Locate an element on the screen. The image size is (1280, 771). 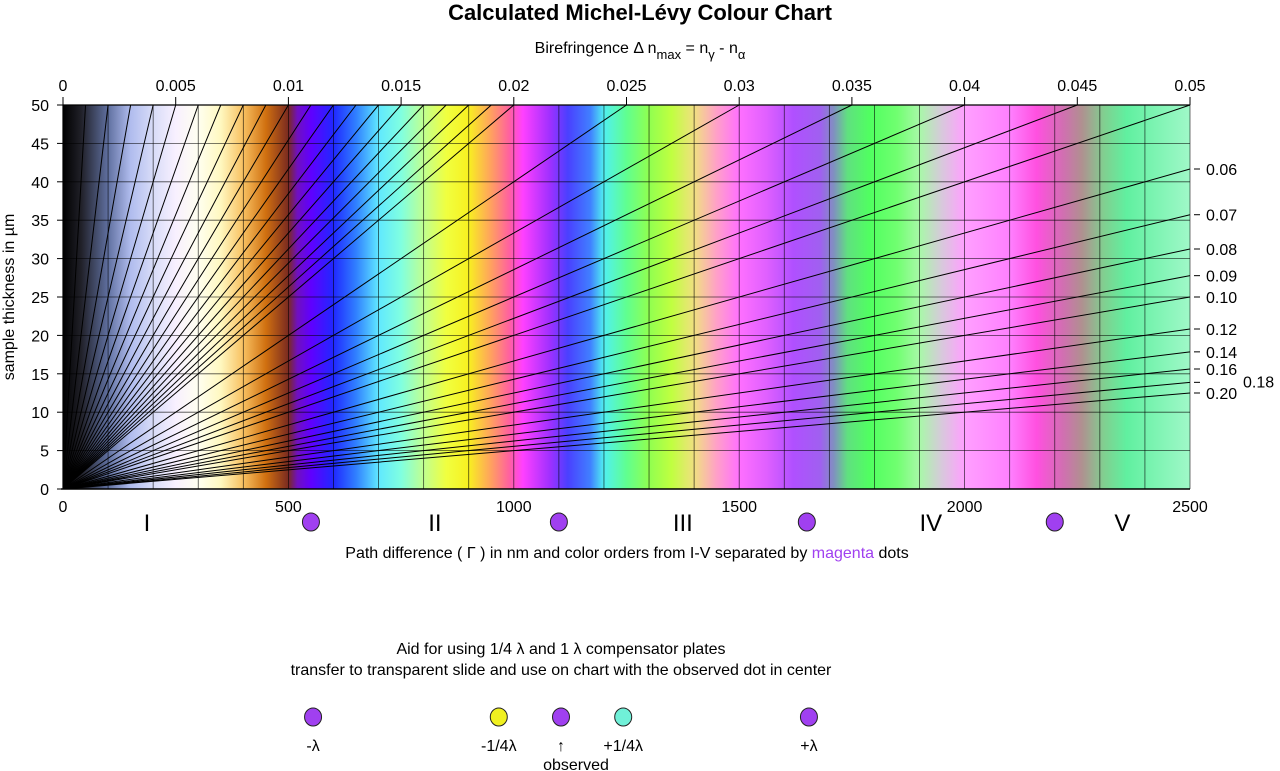
top-tick-label: 0 is located at coordinates (63, 86).